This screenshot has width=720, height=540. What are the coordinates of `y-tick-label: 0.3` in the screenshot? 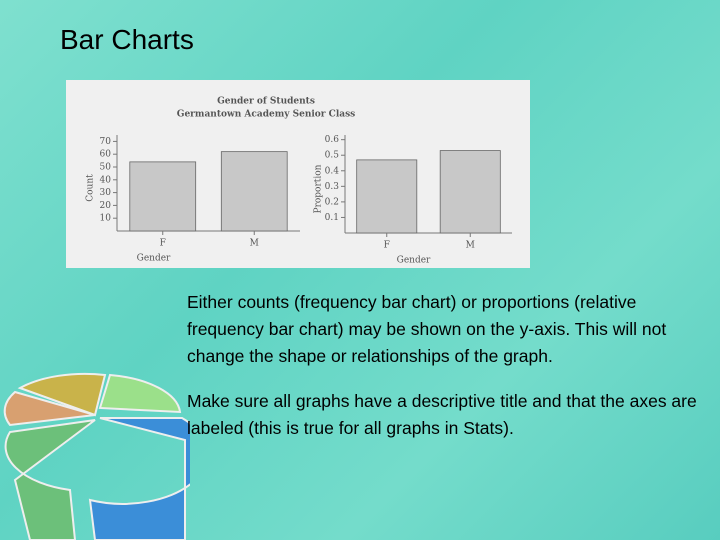 It's located at (332, 187).